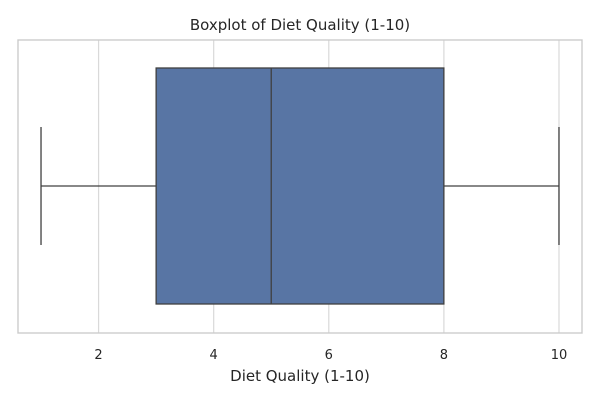  I want to click on x-axis-label: Diet Quality (1-10), so click(300, 376).